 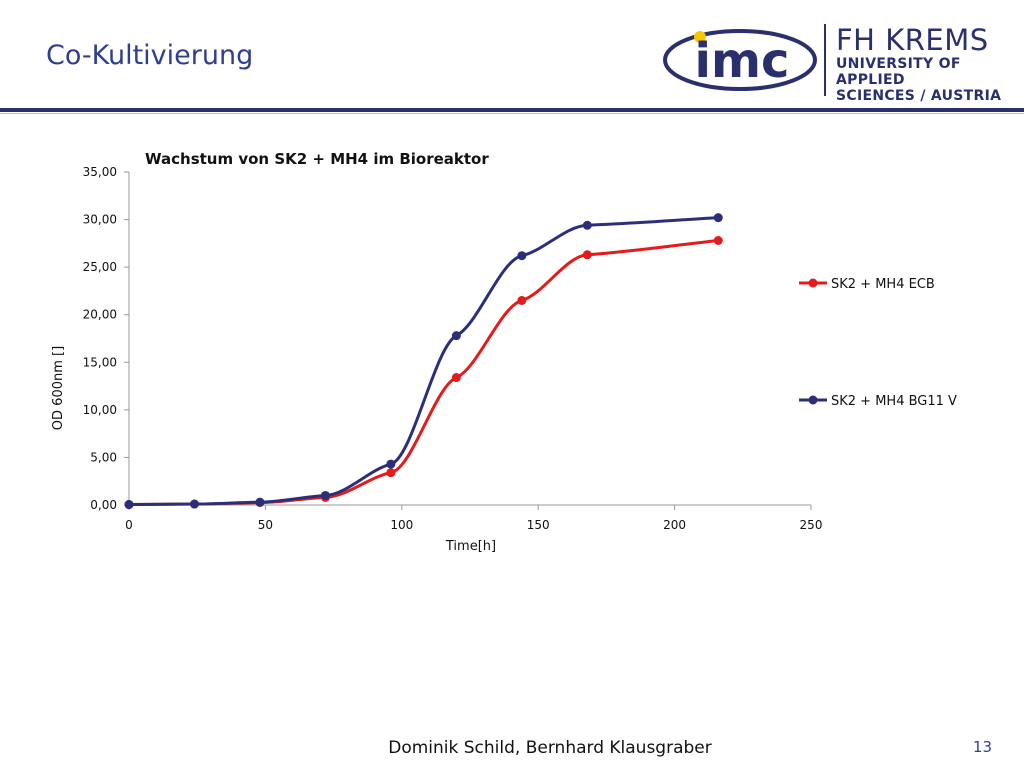 What do you see at coordinates (919, 96) in the screenshot?
I see `fh-logo-line3: SCIENCES / AUSTRIA` at bounding box center [919, 96].